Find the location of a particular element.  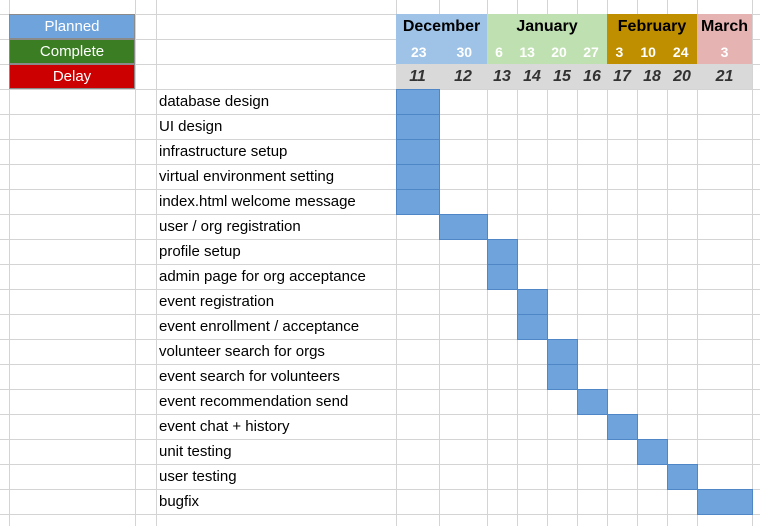

week-number: 14 is located at coordinates (532, 76).